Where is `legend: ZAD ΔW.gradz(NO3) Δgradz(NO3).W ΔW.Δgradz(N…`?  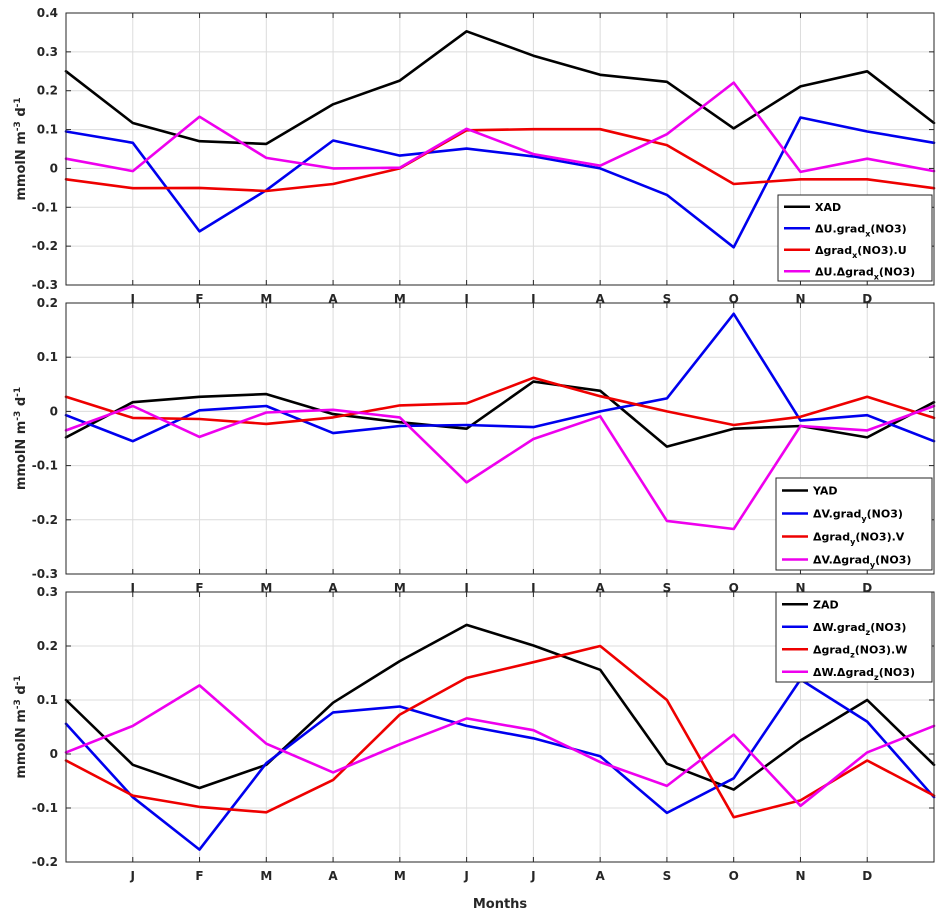
legend: ZAD ΔW.gradz(NO3) Δgradz(NO3).W ΔW.Δgradz(N… is located at coordinates (854, 637).